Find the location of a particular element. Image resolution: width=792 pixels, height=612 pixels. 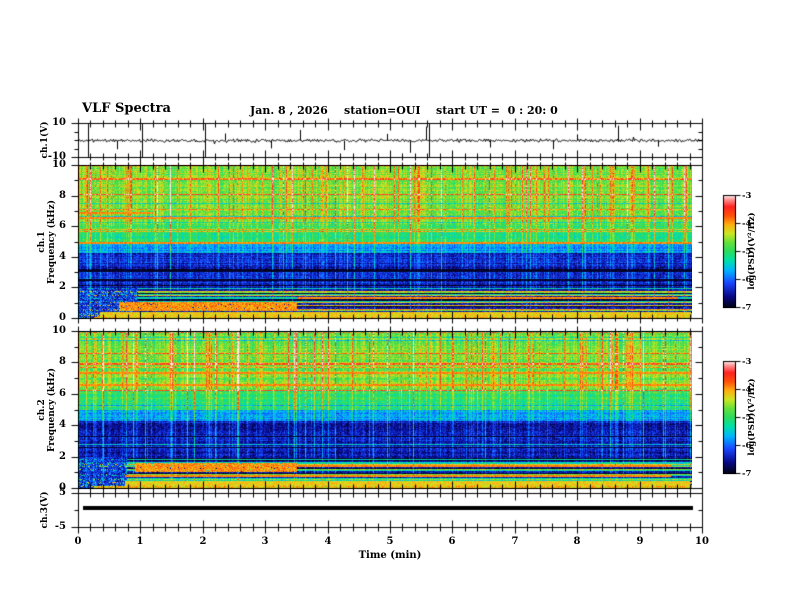

ch1-voltage-panel is located at coordinates (390, 140).